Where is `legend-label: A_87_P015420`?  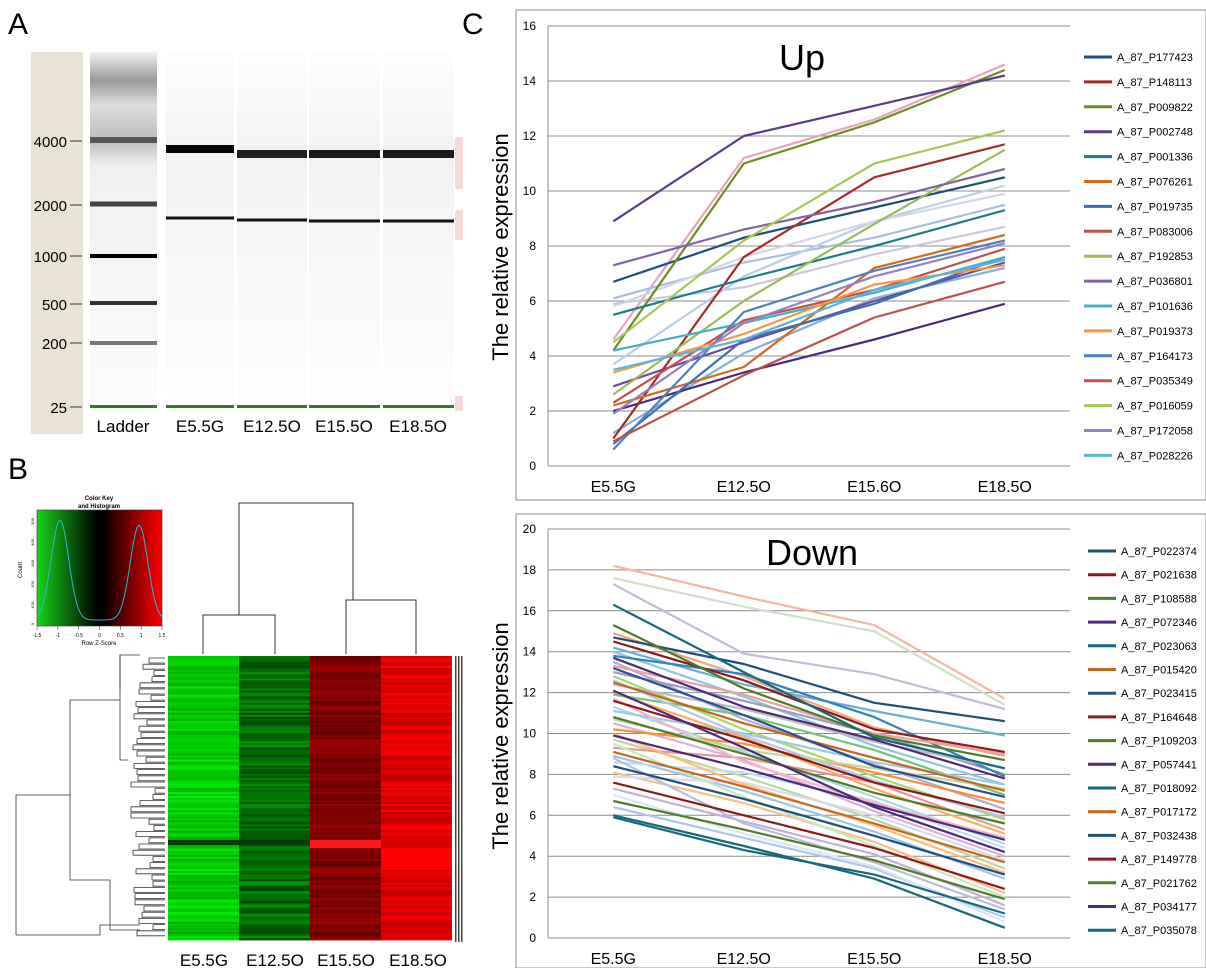
legend-label: A_87_P015420 is located at coordinates (1159, 671).